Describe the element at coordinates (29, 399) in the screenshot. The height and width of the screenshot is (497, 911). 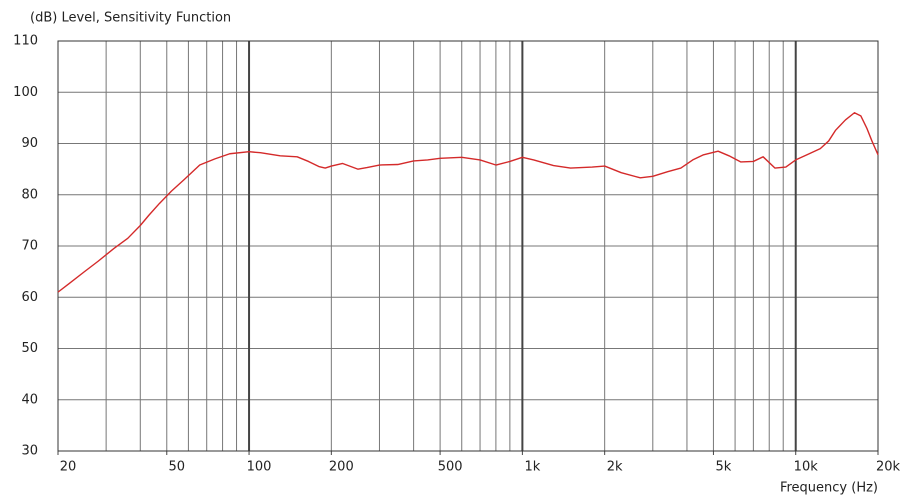
I see `y-tick-label: 40` at that location.